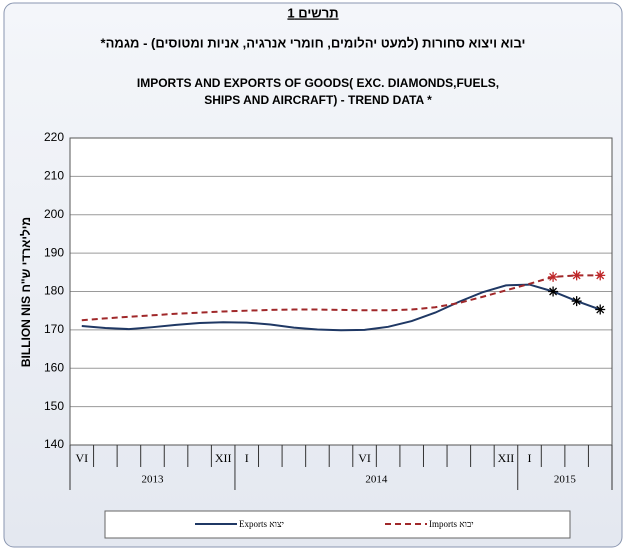 This screenshot has width=627, height=551. Describe the element at coordinates (318, 100) in the screenshot. I see `subtitle-en: SHIPS AND AIRCRAFT) - TREND DATA *` at that location.